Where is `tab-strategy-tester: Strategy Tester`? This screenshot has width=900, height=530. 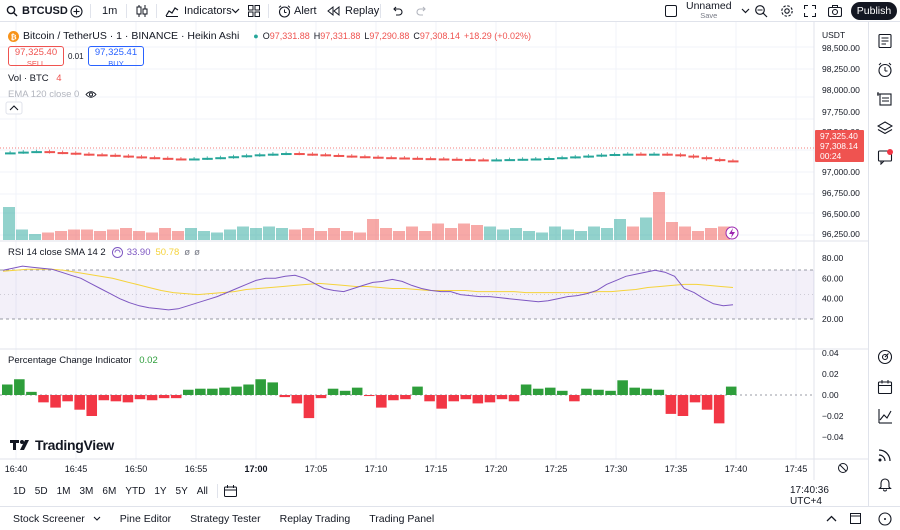 tab-strategy-tester: Strategy Tester is located at coordinates (225, 519).